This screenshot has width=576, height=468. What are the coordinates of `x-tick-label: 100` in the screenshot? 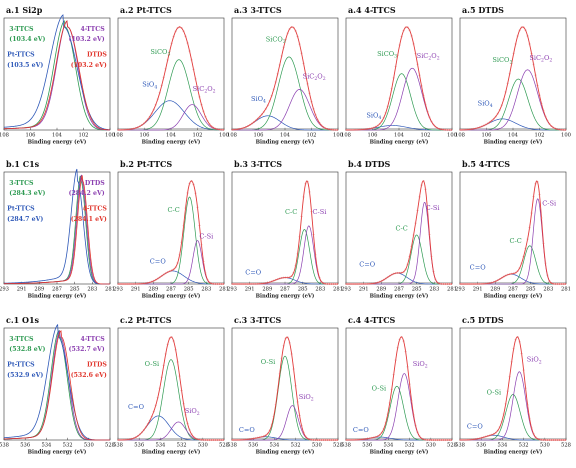 It's located at (110, 136).